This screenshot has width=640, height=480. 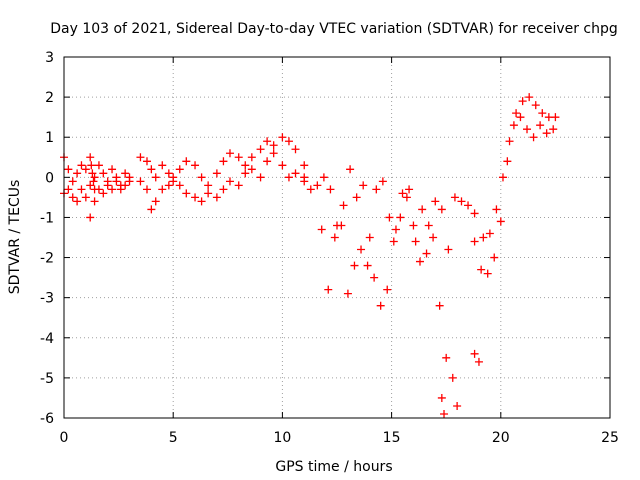 I want to click on series-track-e, so click(x=222, y=181).